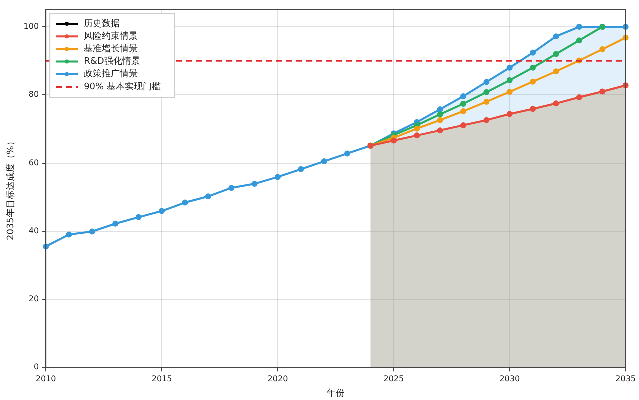 The image size is (639, 400). What do you see at coordinates (34, 299) in the screenshot?
I see `y-tick-label: 20` at bounding box center [34, 299].